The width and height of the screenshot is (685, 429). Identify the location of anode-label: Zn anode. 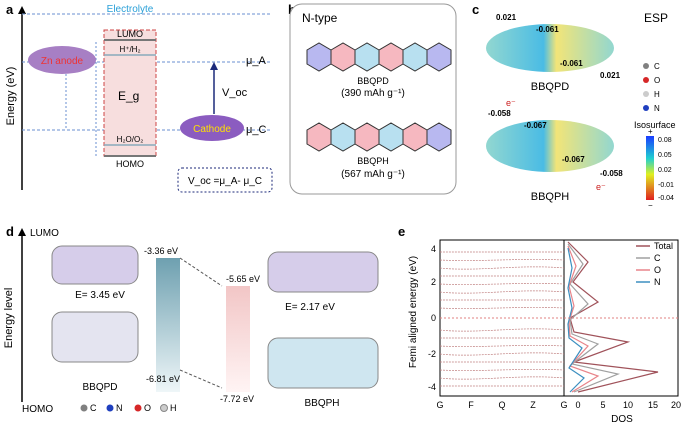
(62, 61).